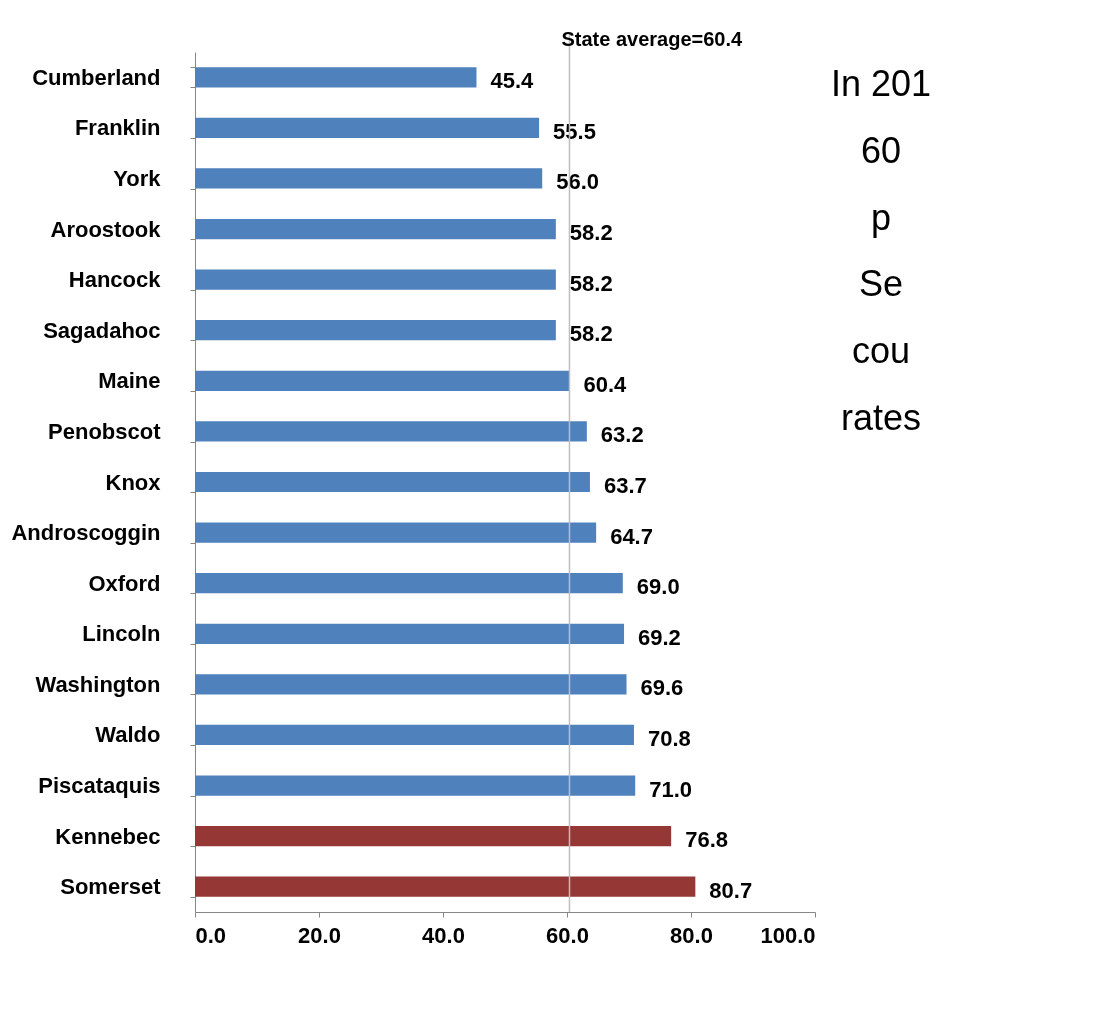  I want to click on y-tick-label: Lincoln, so click(121, 634).